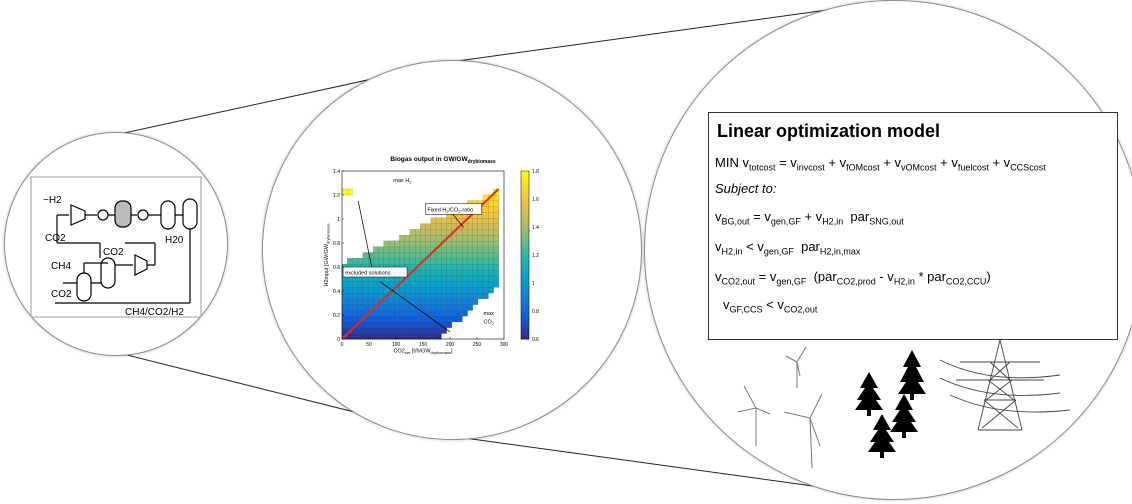  I want to click on y-tick-label: 1, so click(338, 220).